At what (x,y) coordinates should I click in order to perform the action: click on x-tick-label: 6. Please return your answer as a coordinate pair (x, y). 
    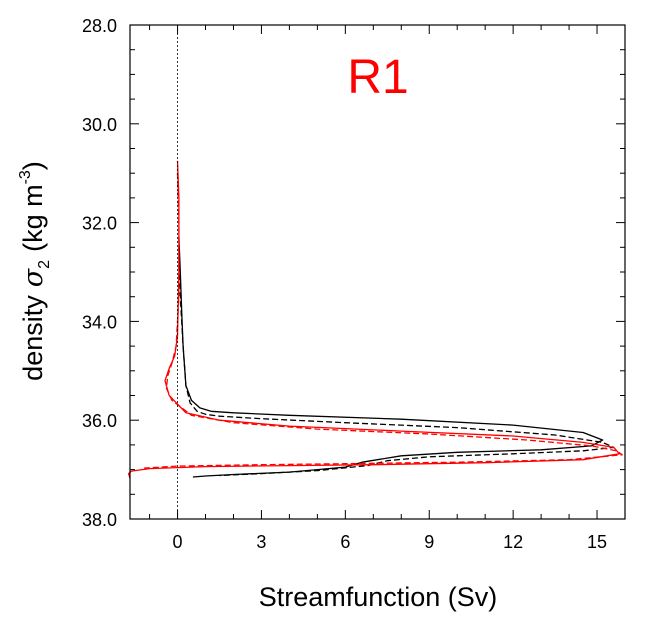
    Looking at the image, I should click on (345, 542).